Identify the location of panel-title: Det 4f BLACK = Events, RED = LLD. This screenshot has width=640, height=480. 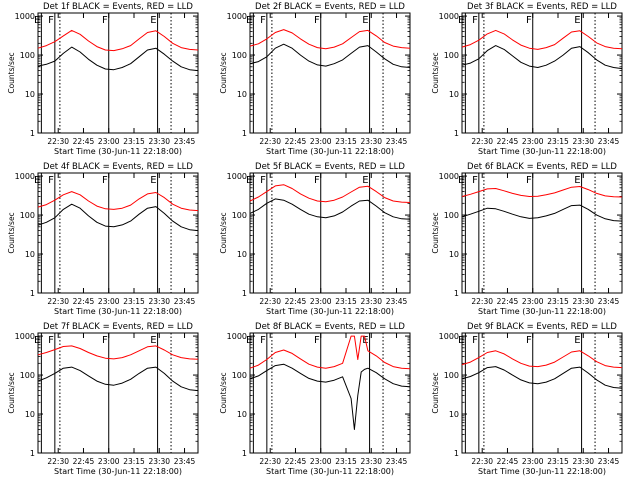
(118, 167).